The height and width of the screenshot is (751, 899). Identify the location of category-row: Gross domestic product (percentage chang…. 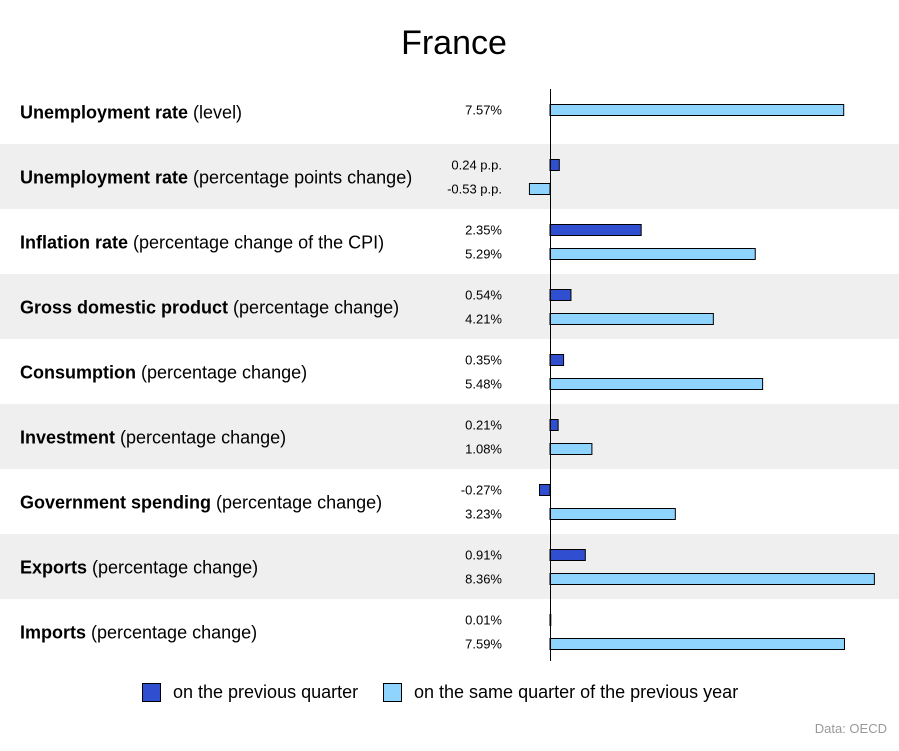
(367, 307).